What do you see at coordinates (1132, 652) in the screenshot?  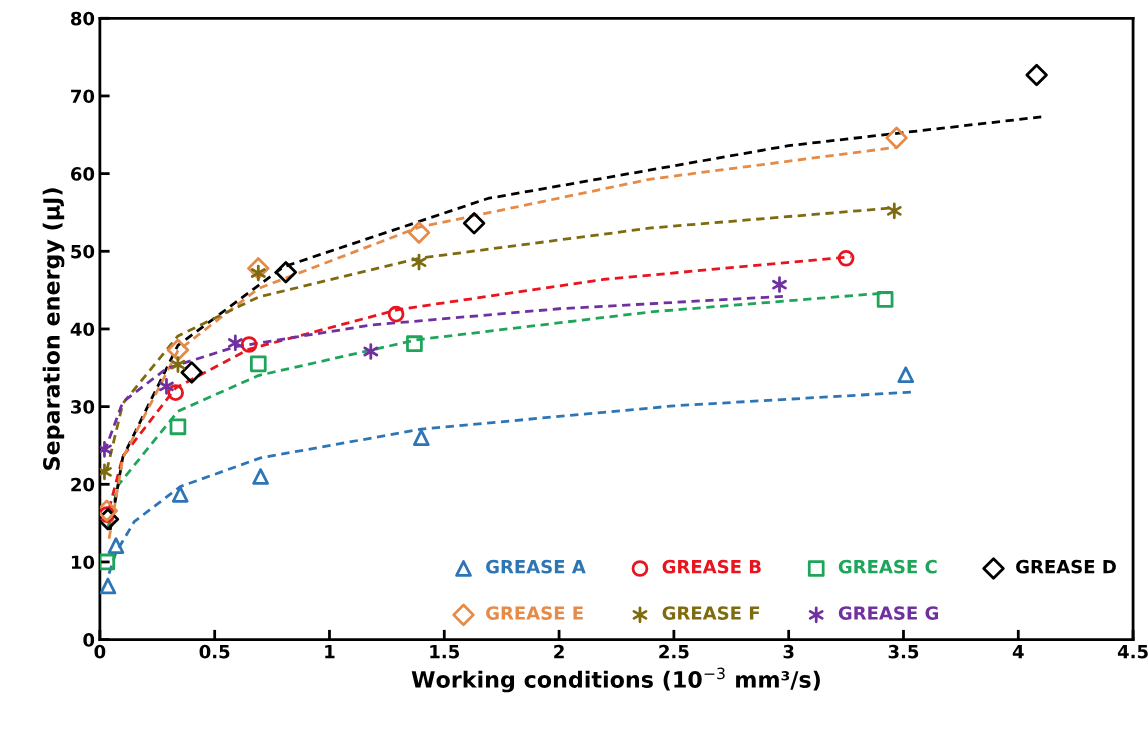 I see `x-tick-label: 4.5` at bounding box center [1132, 652].